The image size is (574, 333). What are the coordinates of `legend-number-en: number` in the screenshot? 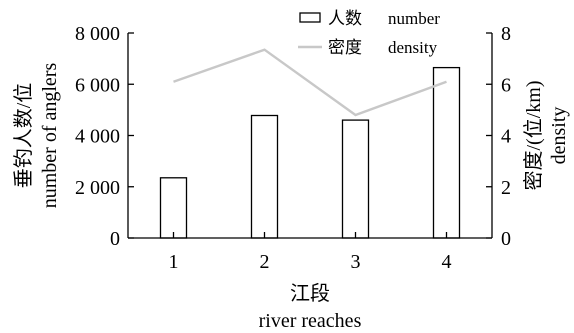 It's located at (414, 18).